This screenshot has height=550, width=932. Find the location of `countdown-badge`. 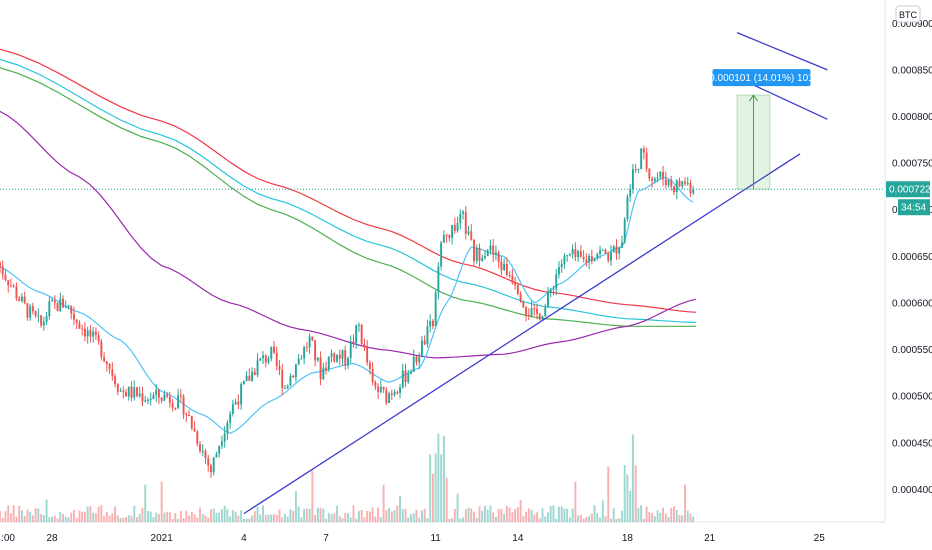

countdown-badge is located at coordinates (914, 207).